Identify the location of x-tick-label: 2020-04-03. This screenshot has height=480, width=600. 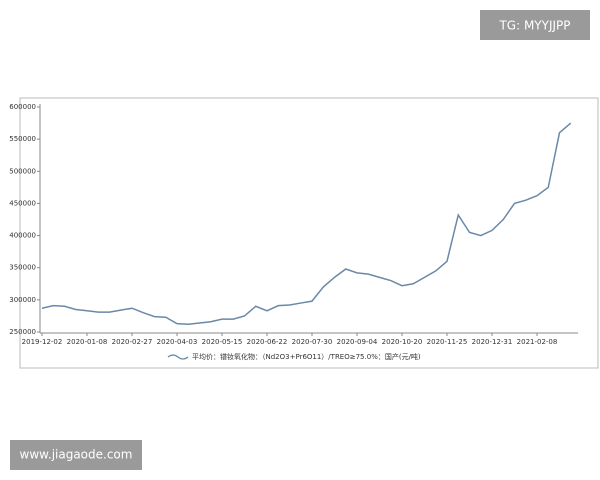
(177, 342).